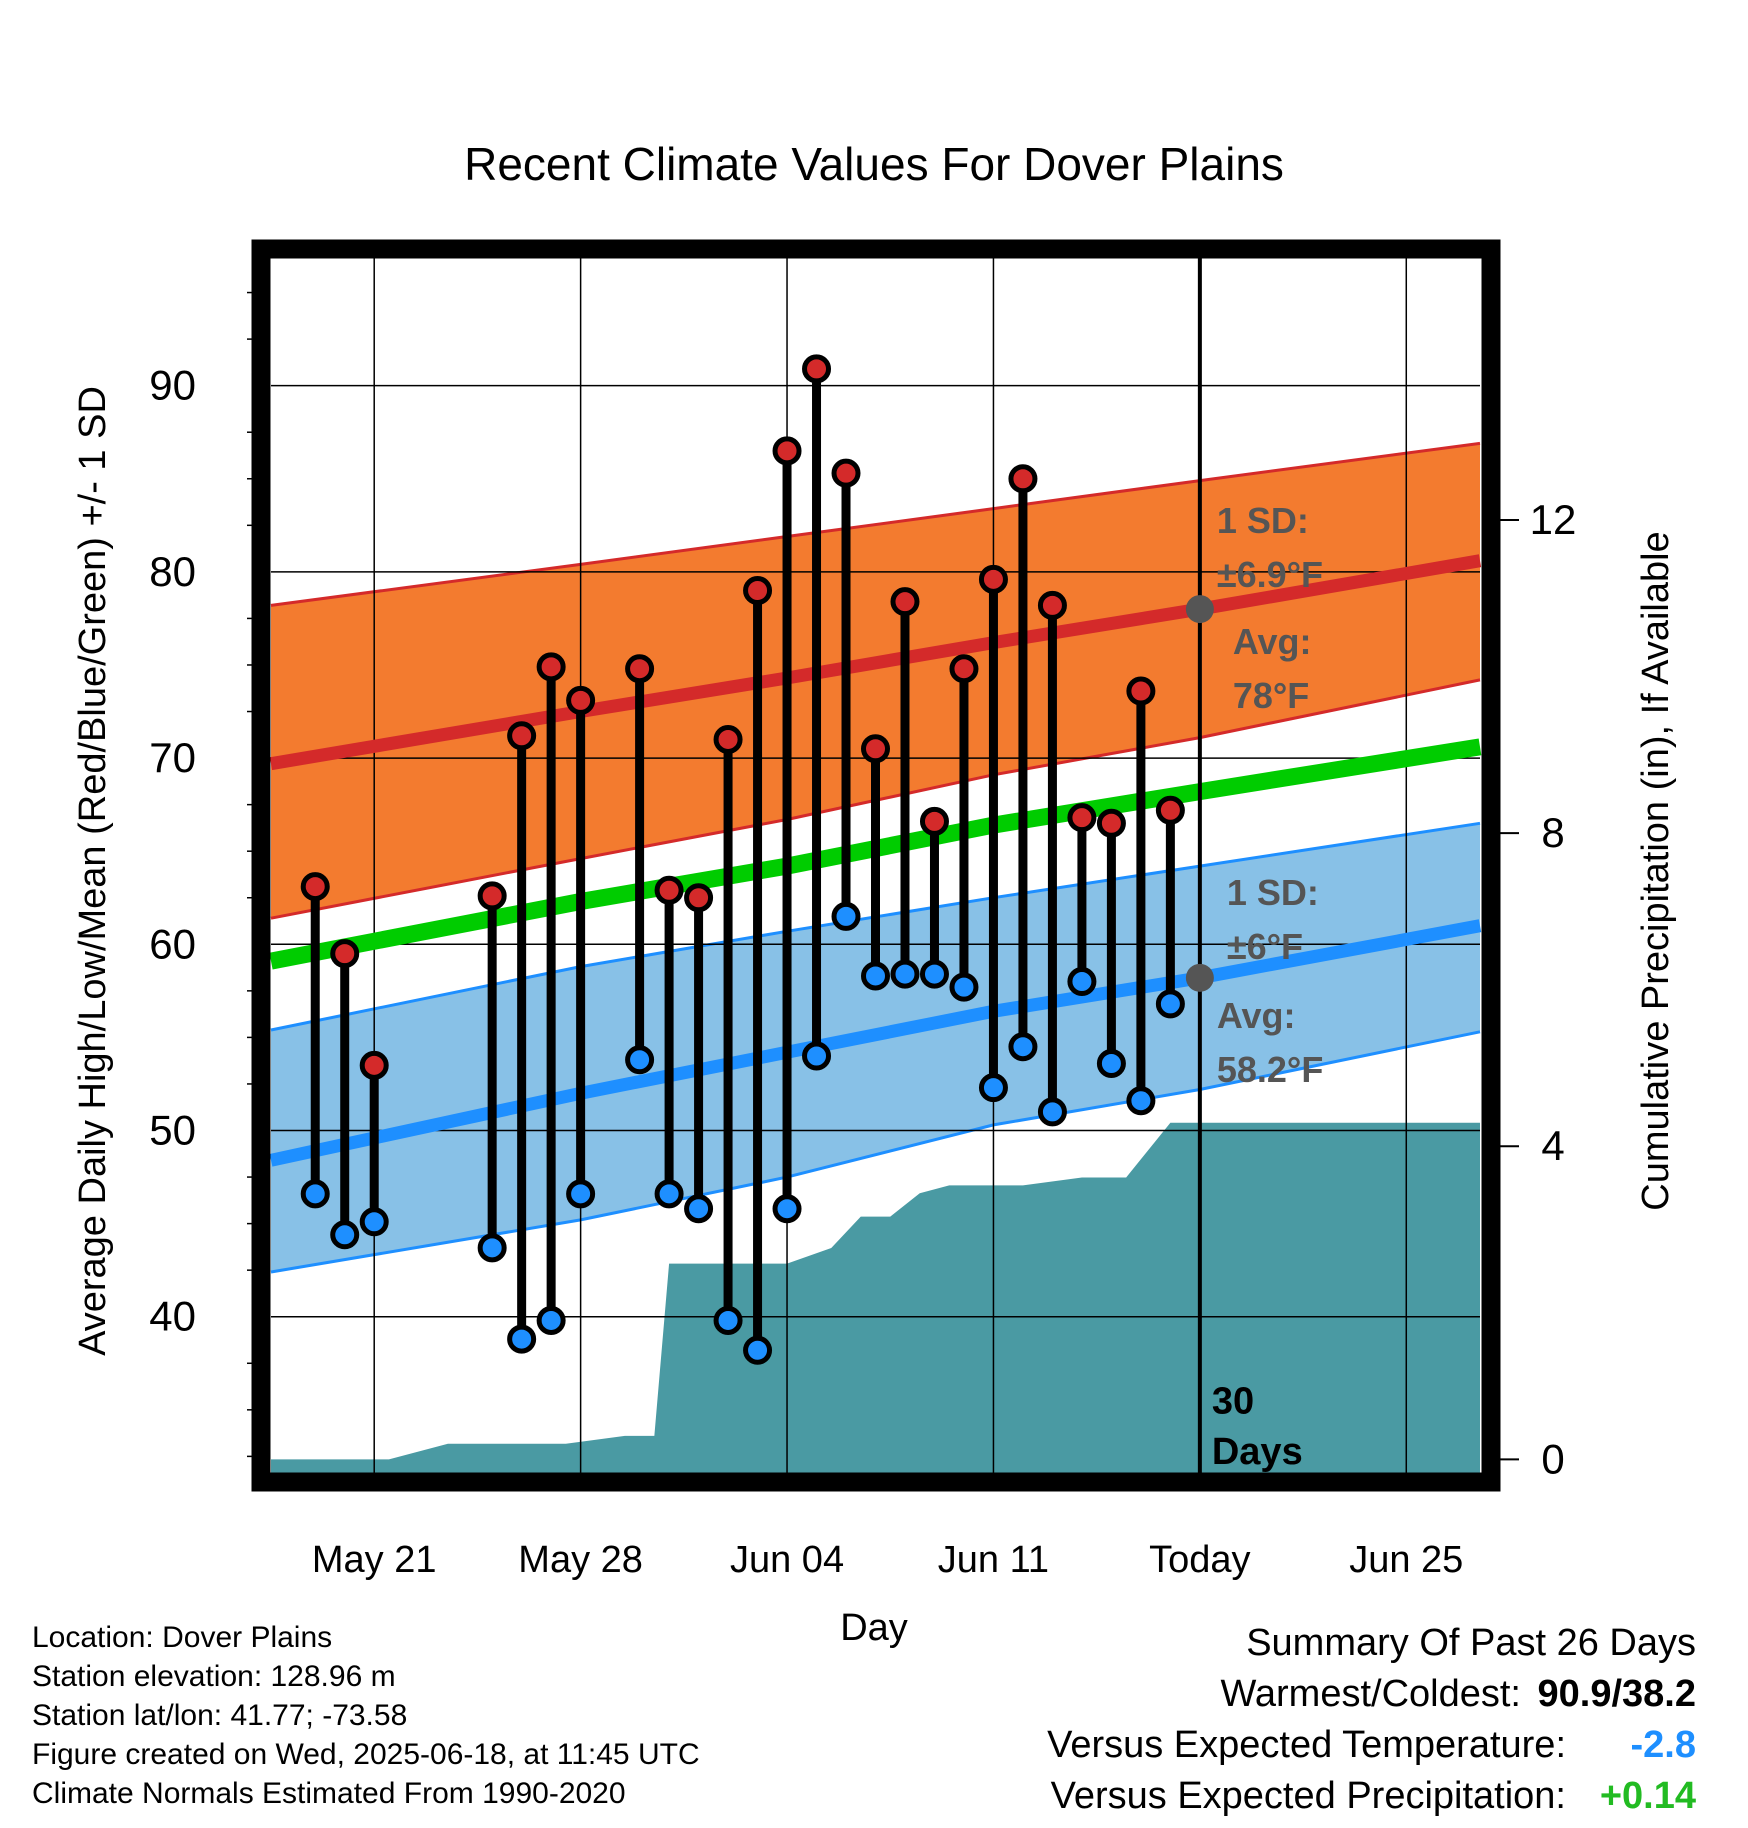  Describe the element at coordinates (875, 926) in the screenshot. I see `low-sd-band-upper-edge` at that location.